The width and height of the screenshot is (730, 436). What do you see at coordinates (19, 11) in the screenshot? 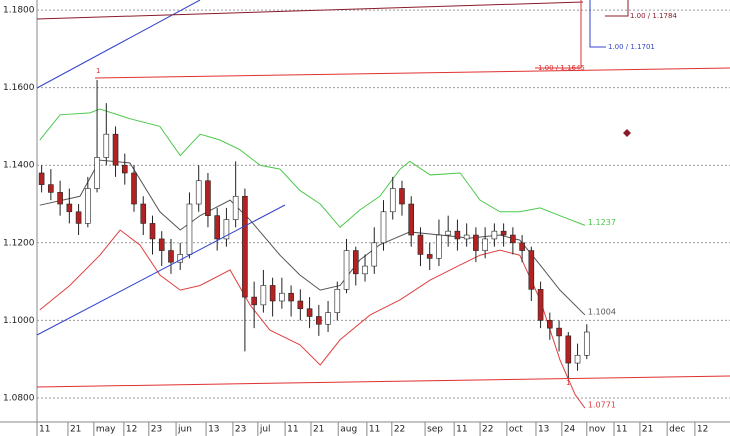
I see `y-tick-label: 1.1800` at bounding box center [19, 11].